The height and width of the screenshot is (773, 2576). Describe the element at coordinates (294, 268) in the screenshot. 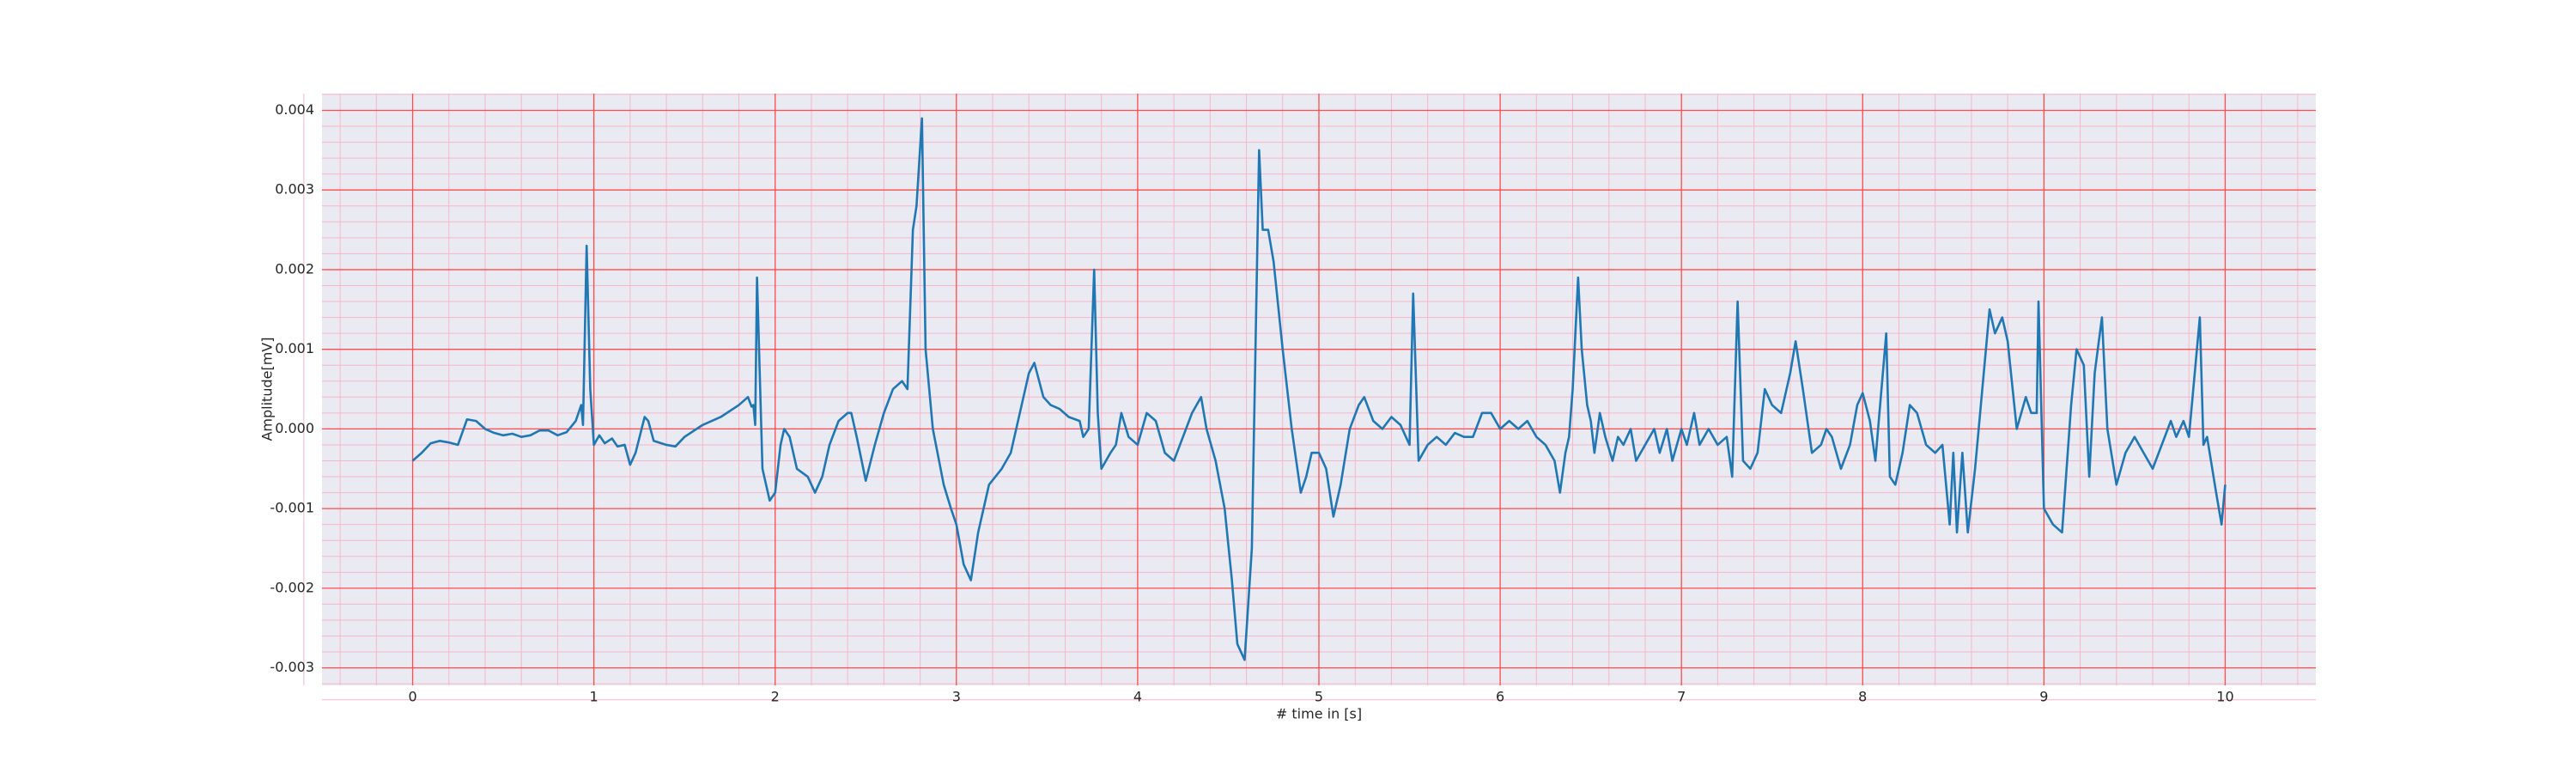

I see `y-tick-label: 0.002` at that location.